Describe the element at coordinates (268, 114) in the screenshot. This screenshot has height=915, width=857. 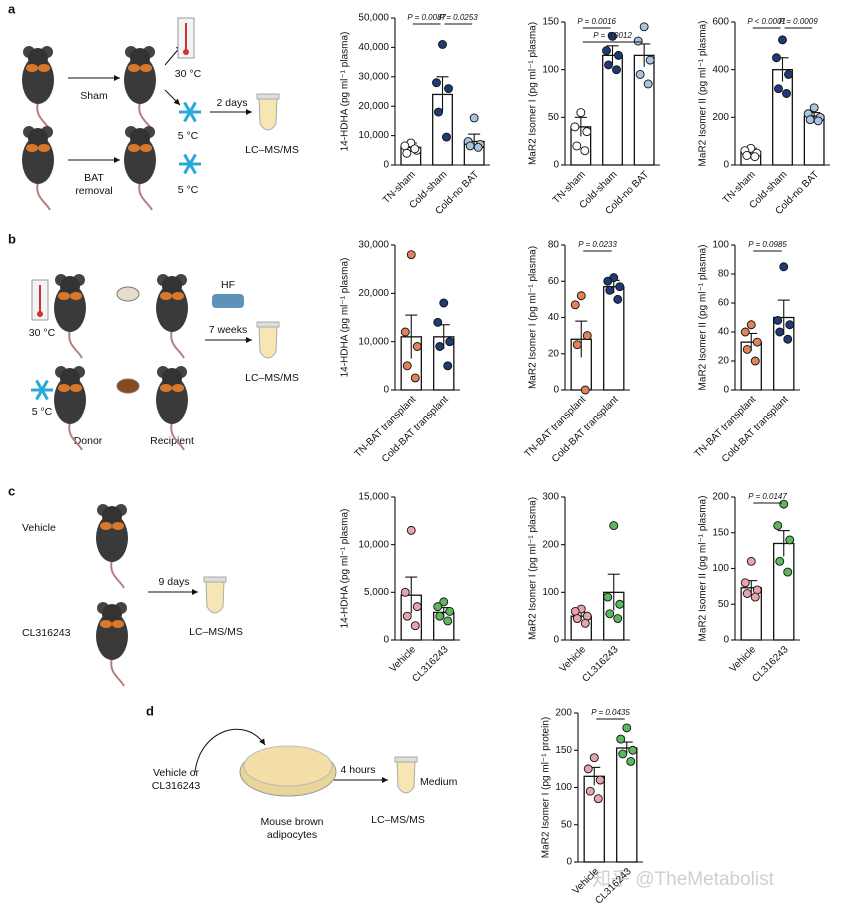
I see `tube` at that location.